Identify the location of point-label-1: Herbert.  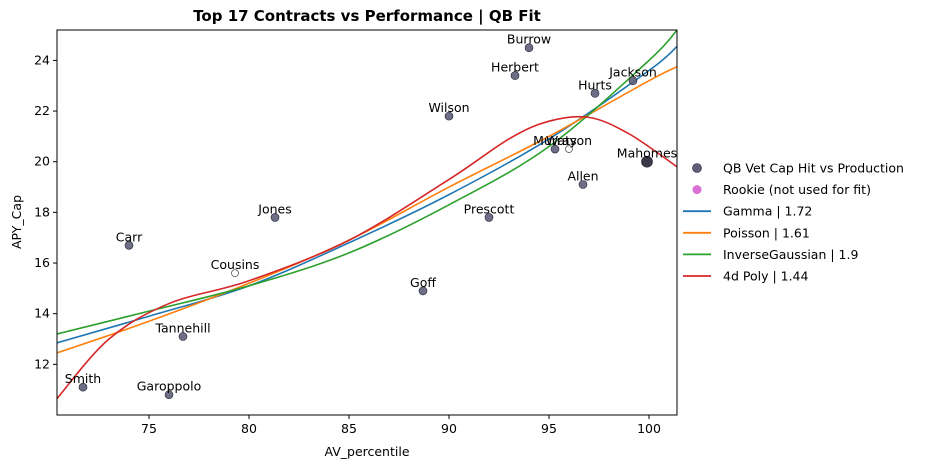
(515, 67).